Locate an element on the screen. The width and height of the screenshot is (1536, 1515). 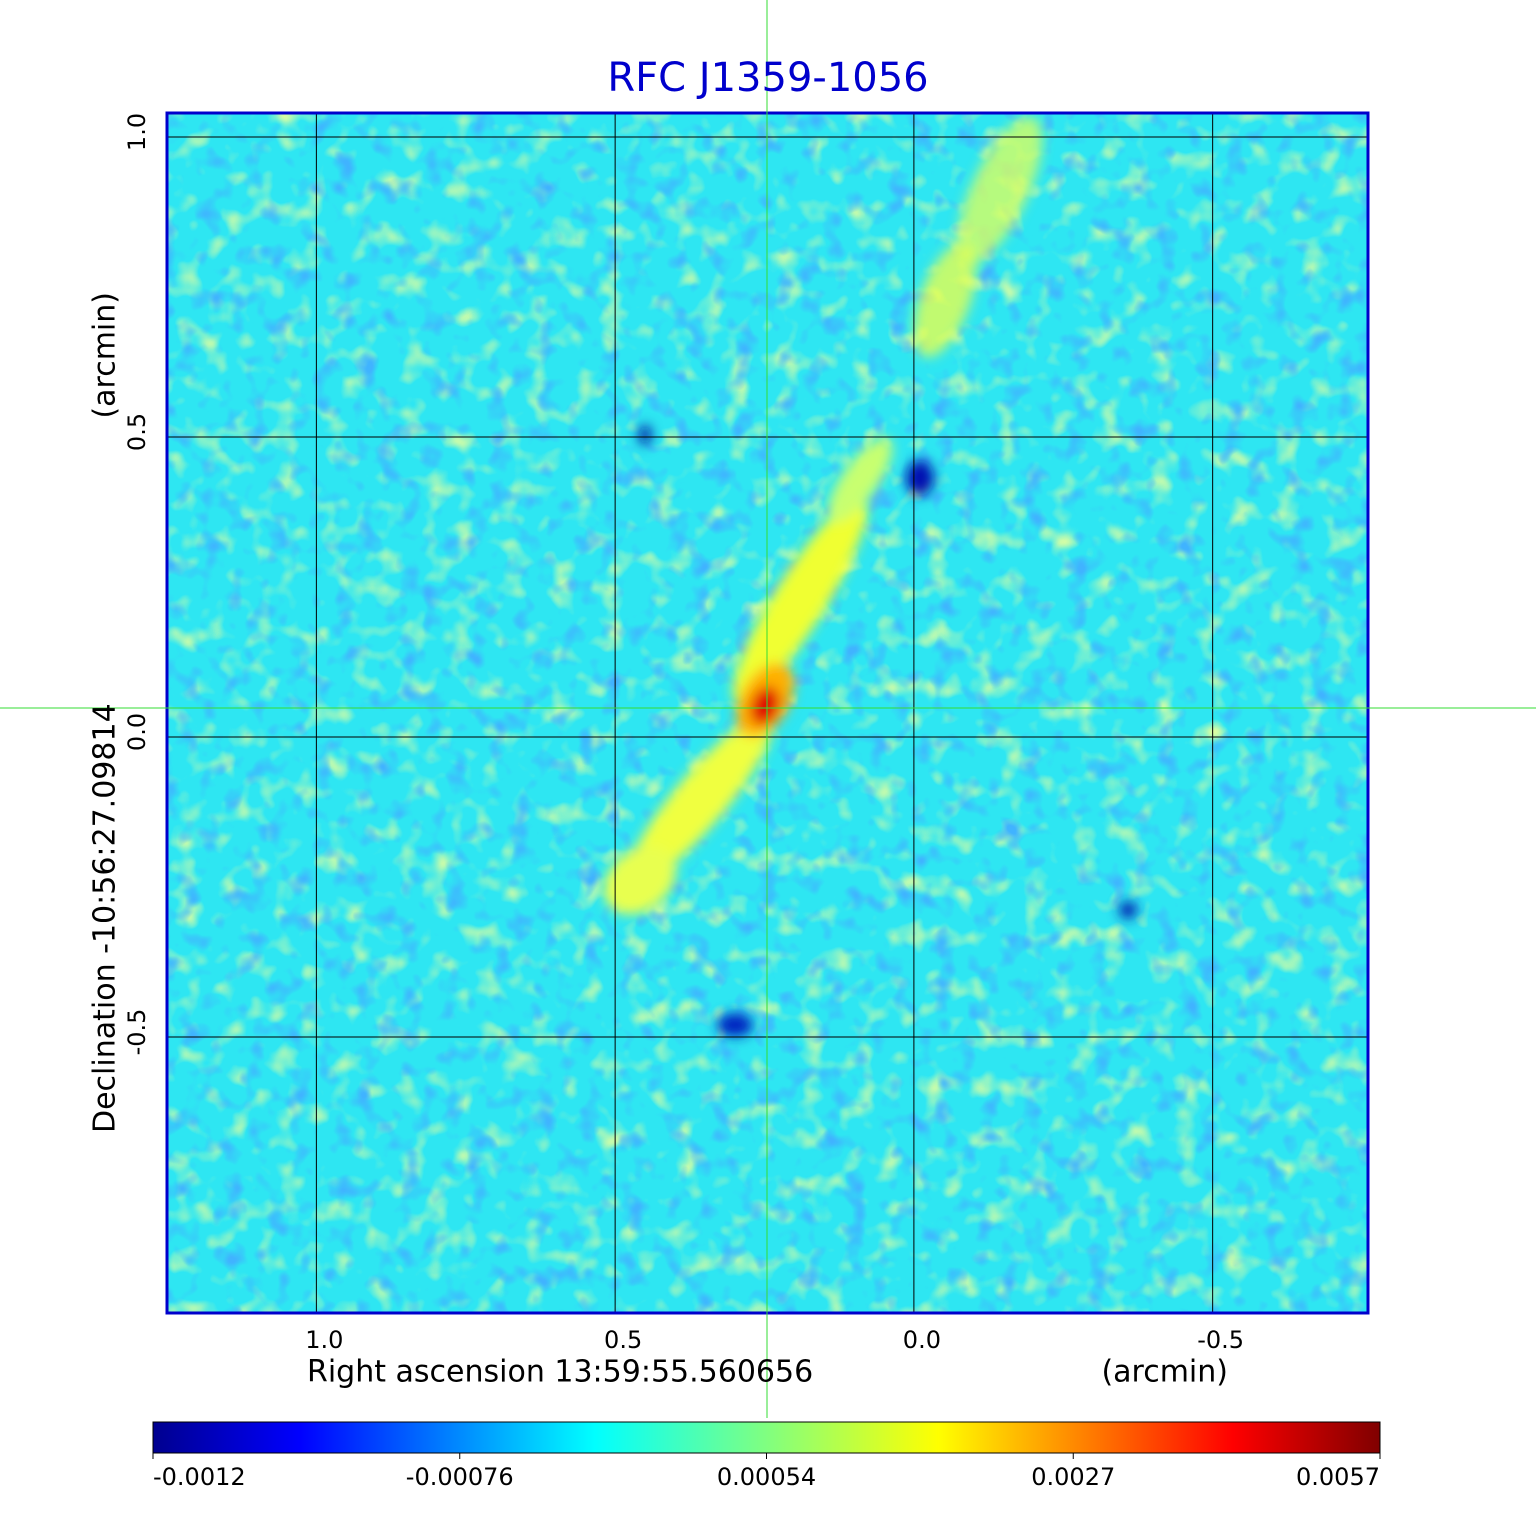
x-tick-label: -0.5 is located at coordinates (1220, 1340).